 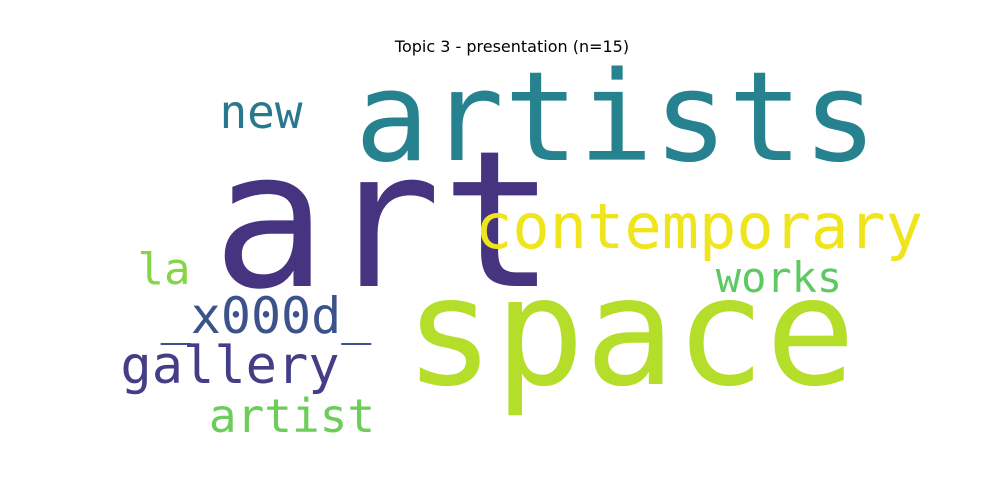 I want to click on word-works: works, so click(x=779, y=277).